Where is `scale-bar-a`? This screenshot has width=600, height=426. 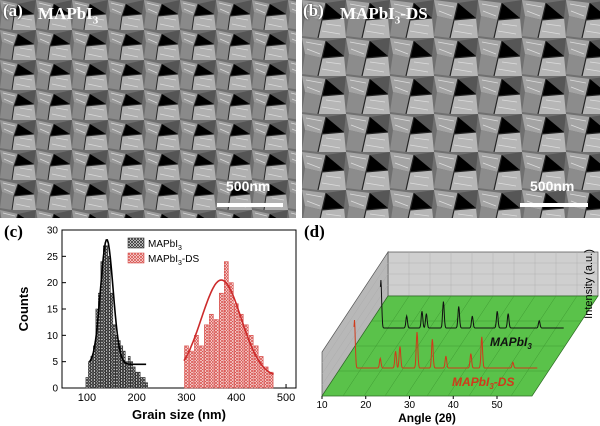
scale-bar-a is located at coordinates (250, 205).